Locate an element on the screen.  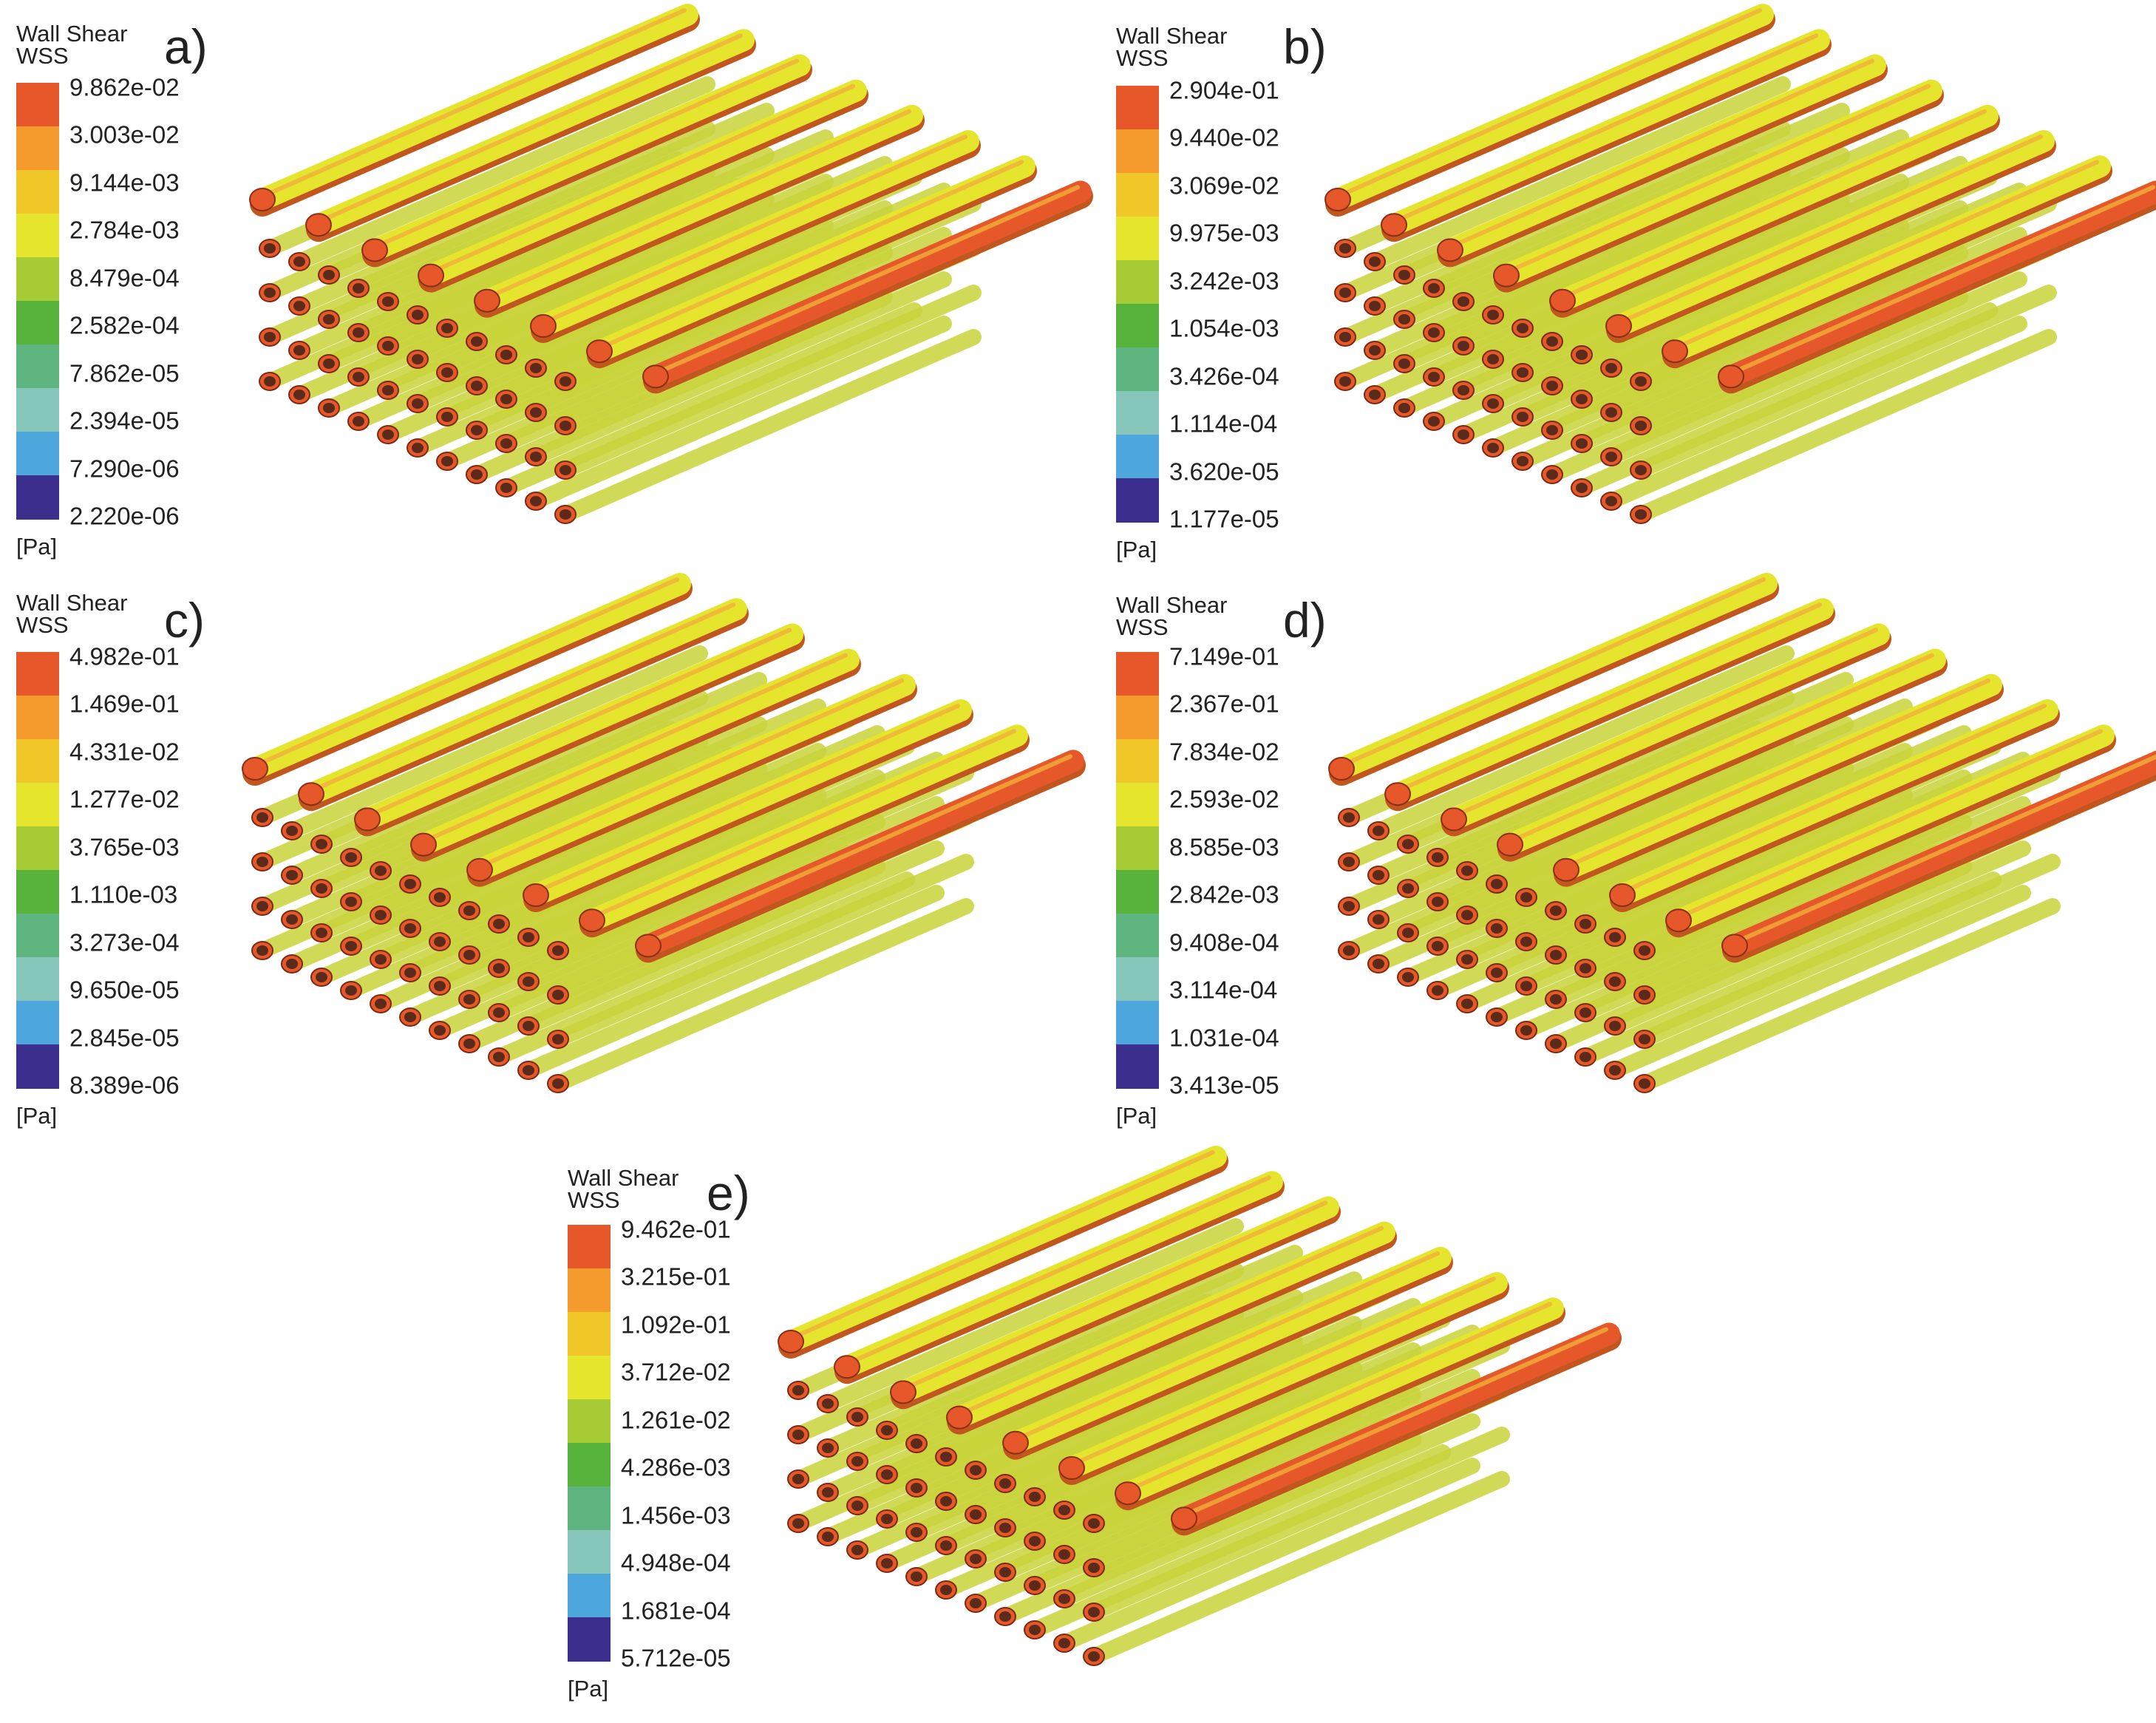
colorbar-tick-label: 1.110e-03 is located at coordinates (123, 894).